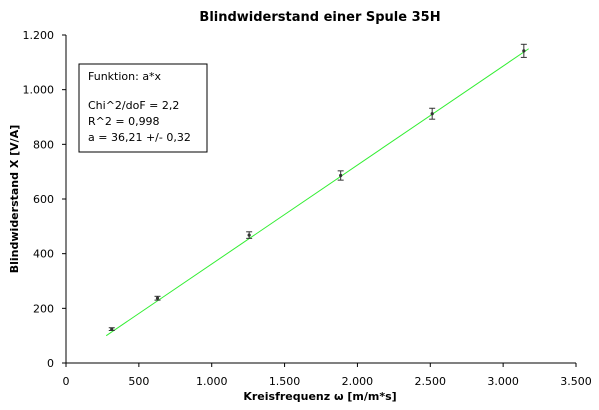 This screenshot has height=410, width=599. I want to click on annotation-frame, so click(143, 108).